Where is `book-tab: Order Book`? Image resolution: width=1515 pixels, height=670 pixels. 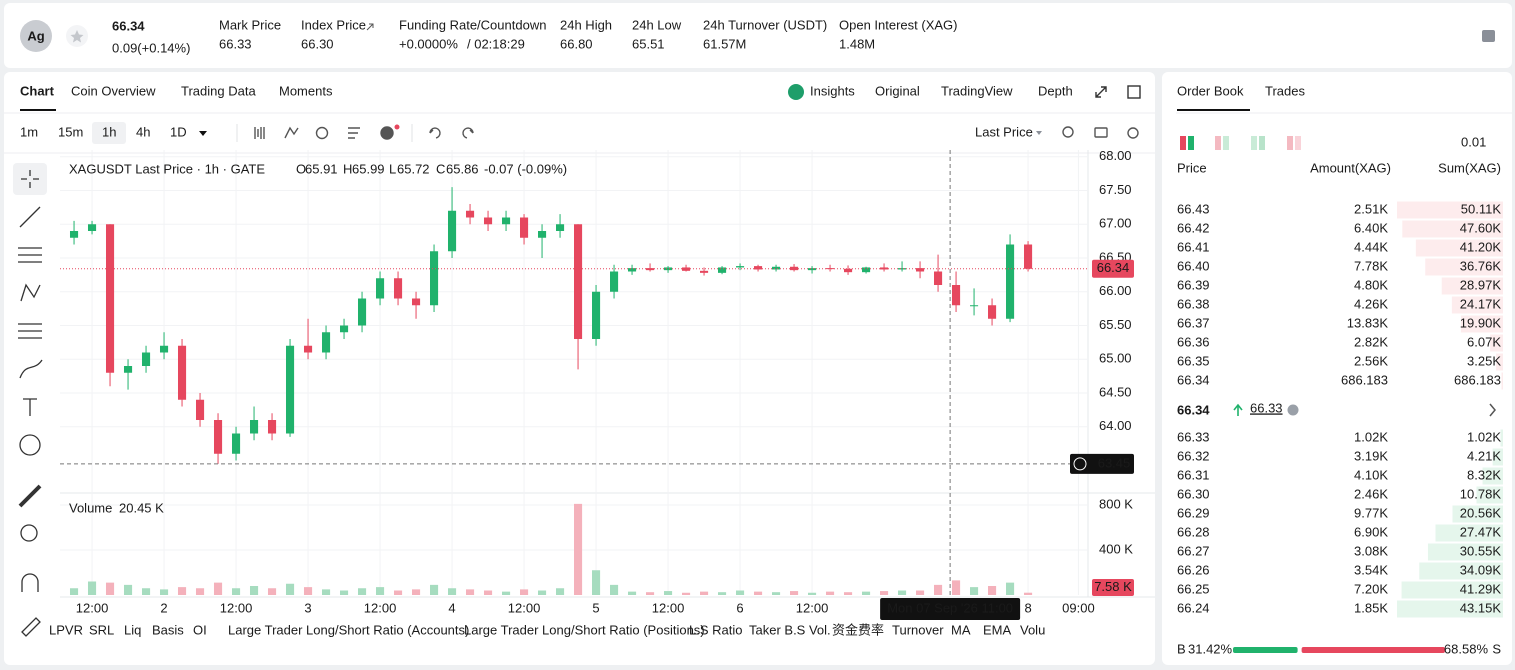
book-tab: Order Book is located at coordinates (1210, 90).